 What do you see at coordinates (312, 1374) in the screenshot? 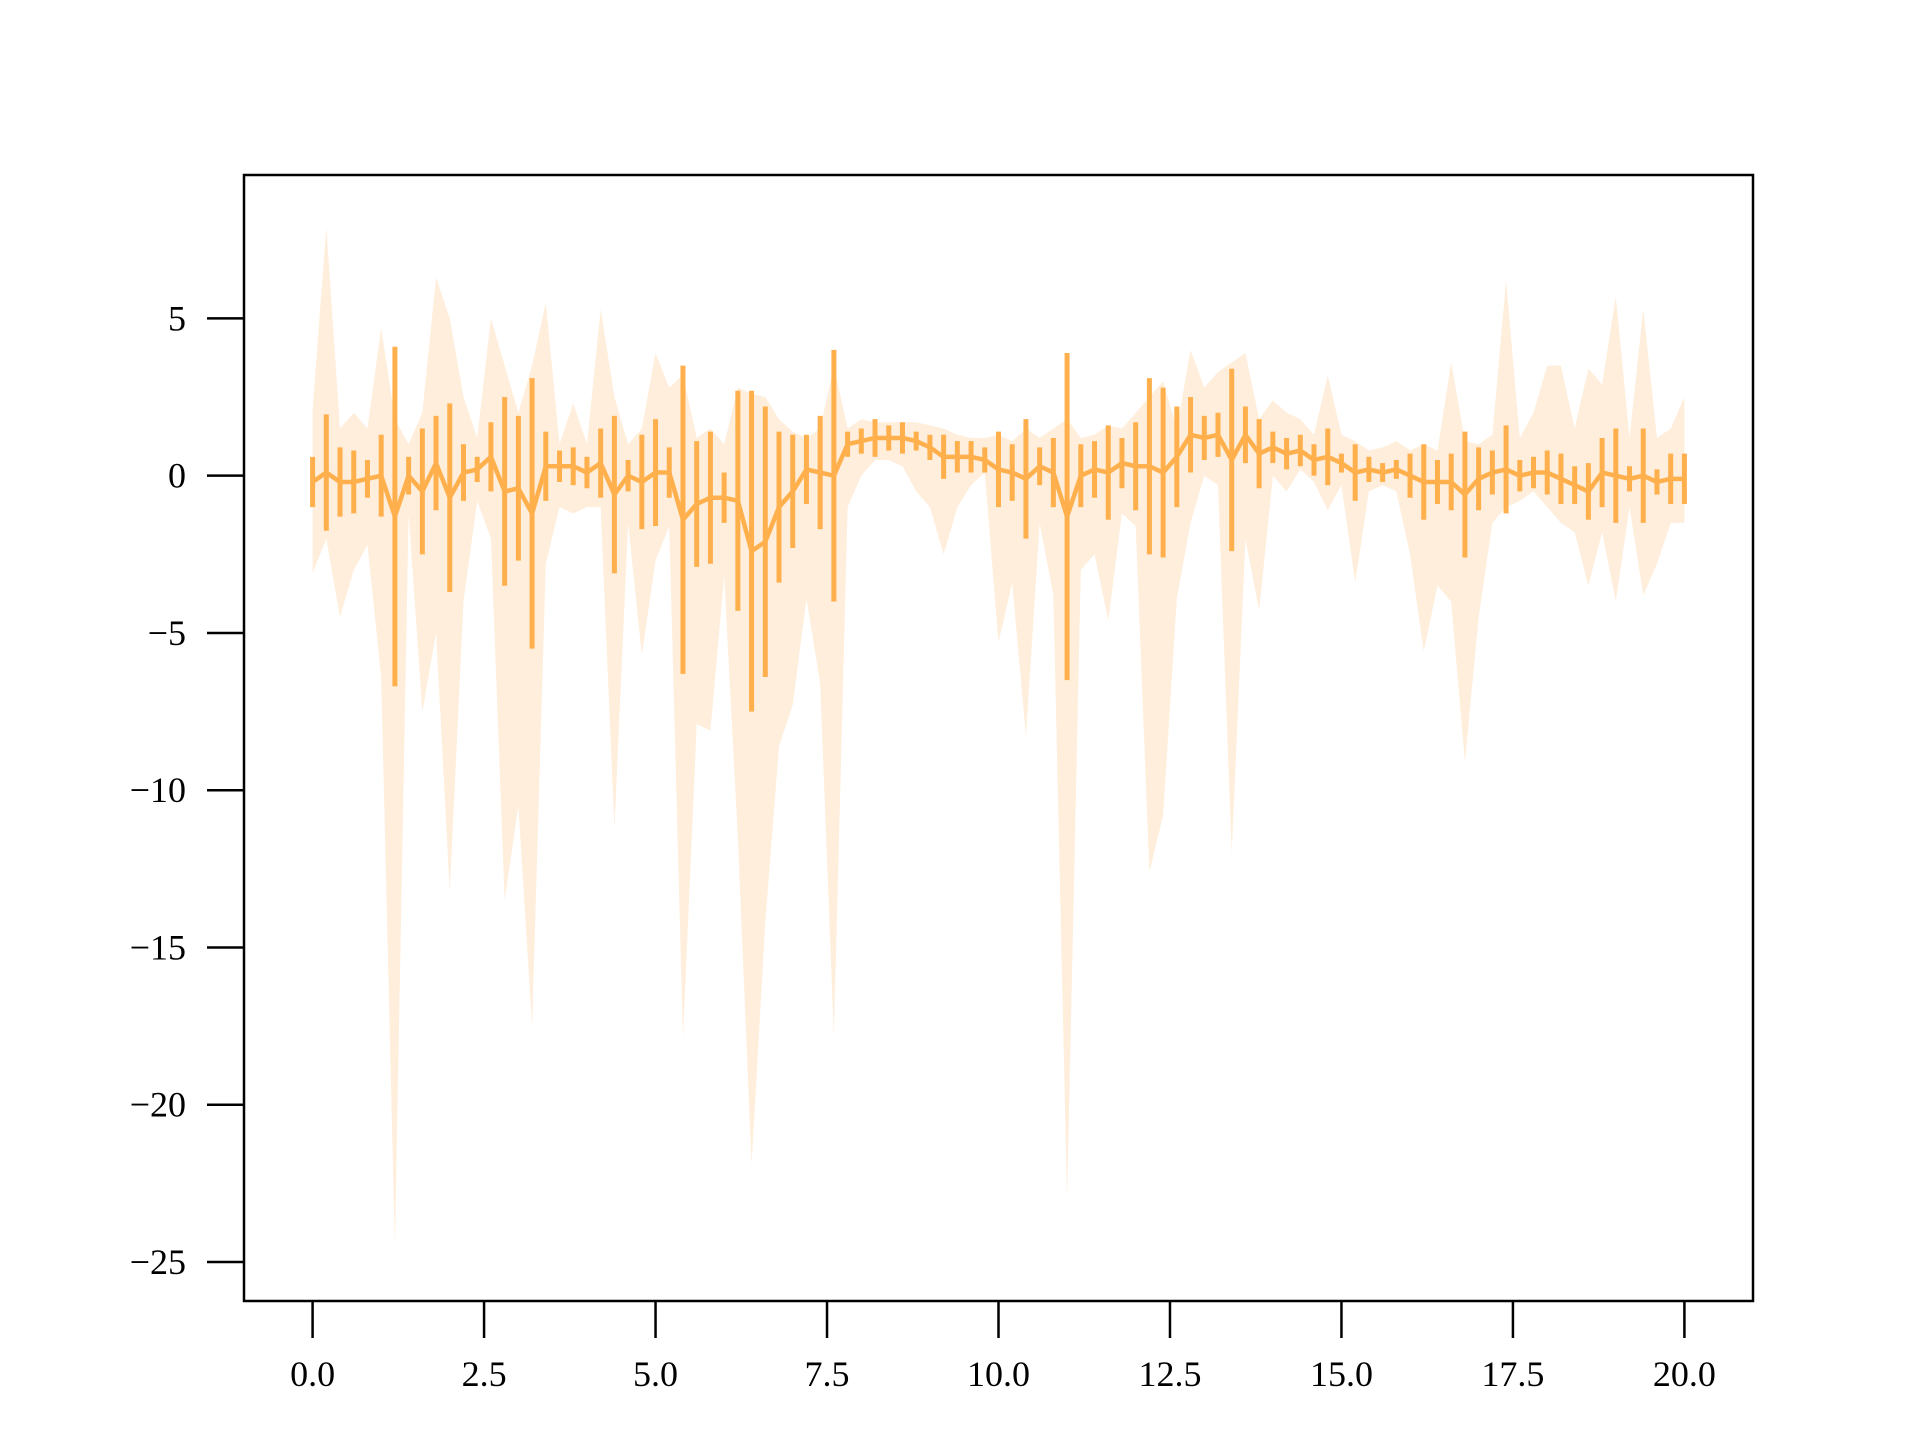
I see `x-tick-label: 0.0` at bounding box center [312, 1374].